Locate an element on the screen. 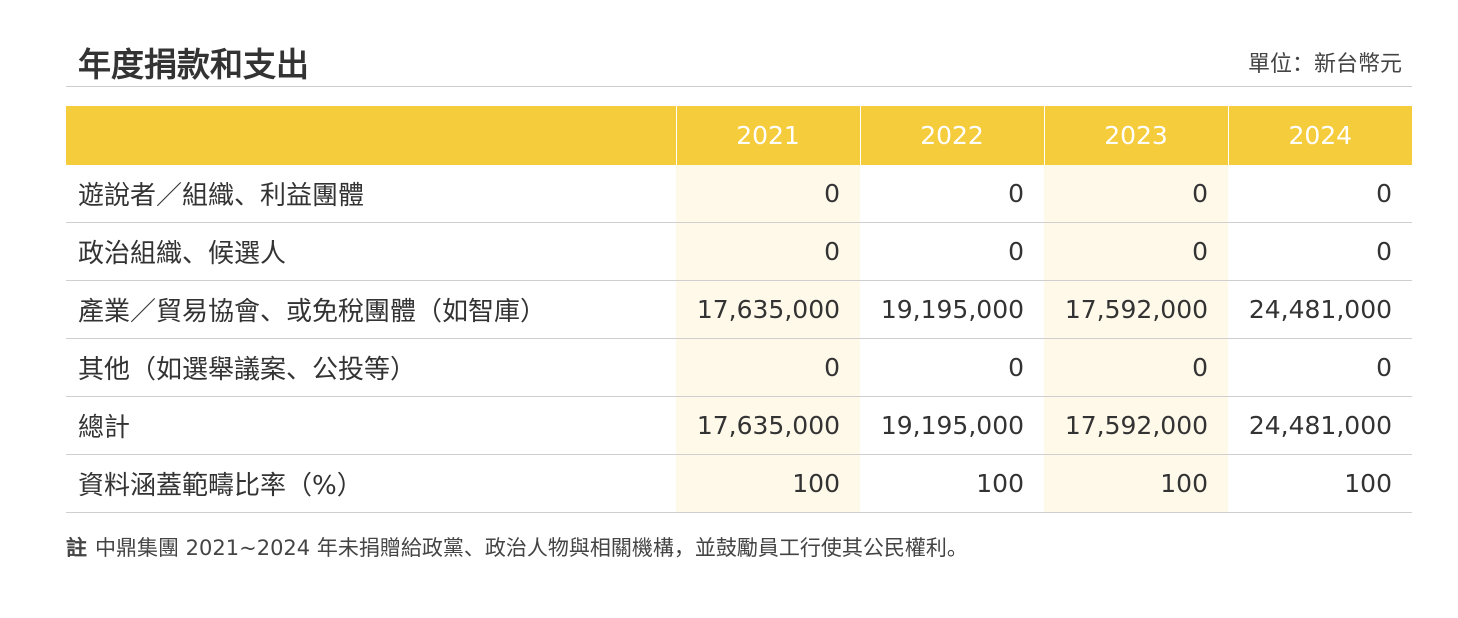  row: 遊說者／組織、利益團體 0 0 0 0 is located at coordinates (739, 194).